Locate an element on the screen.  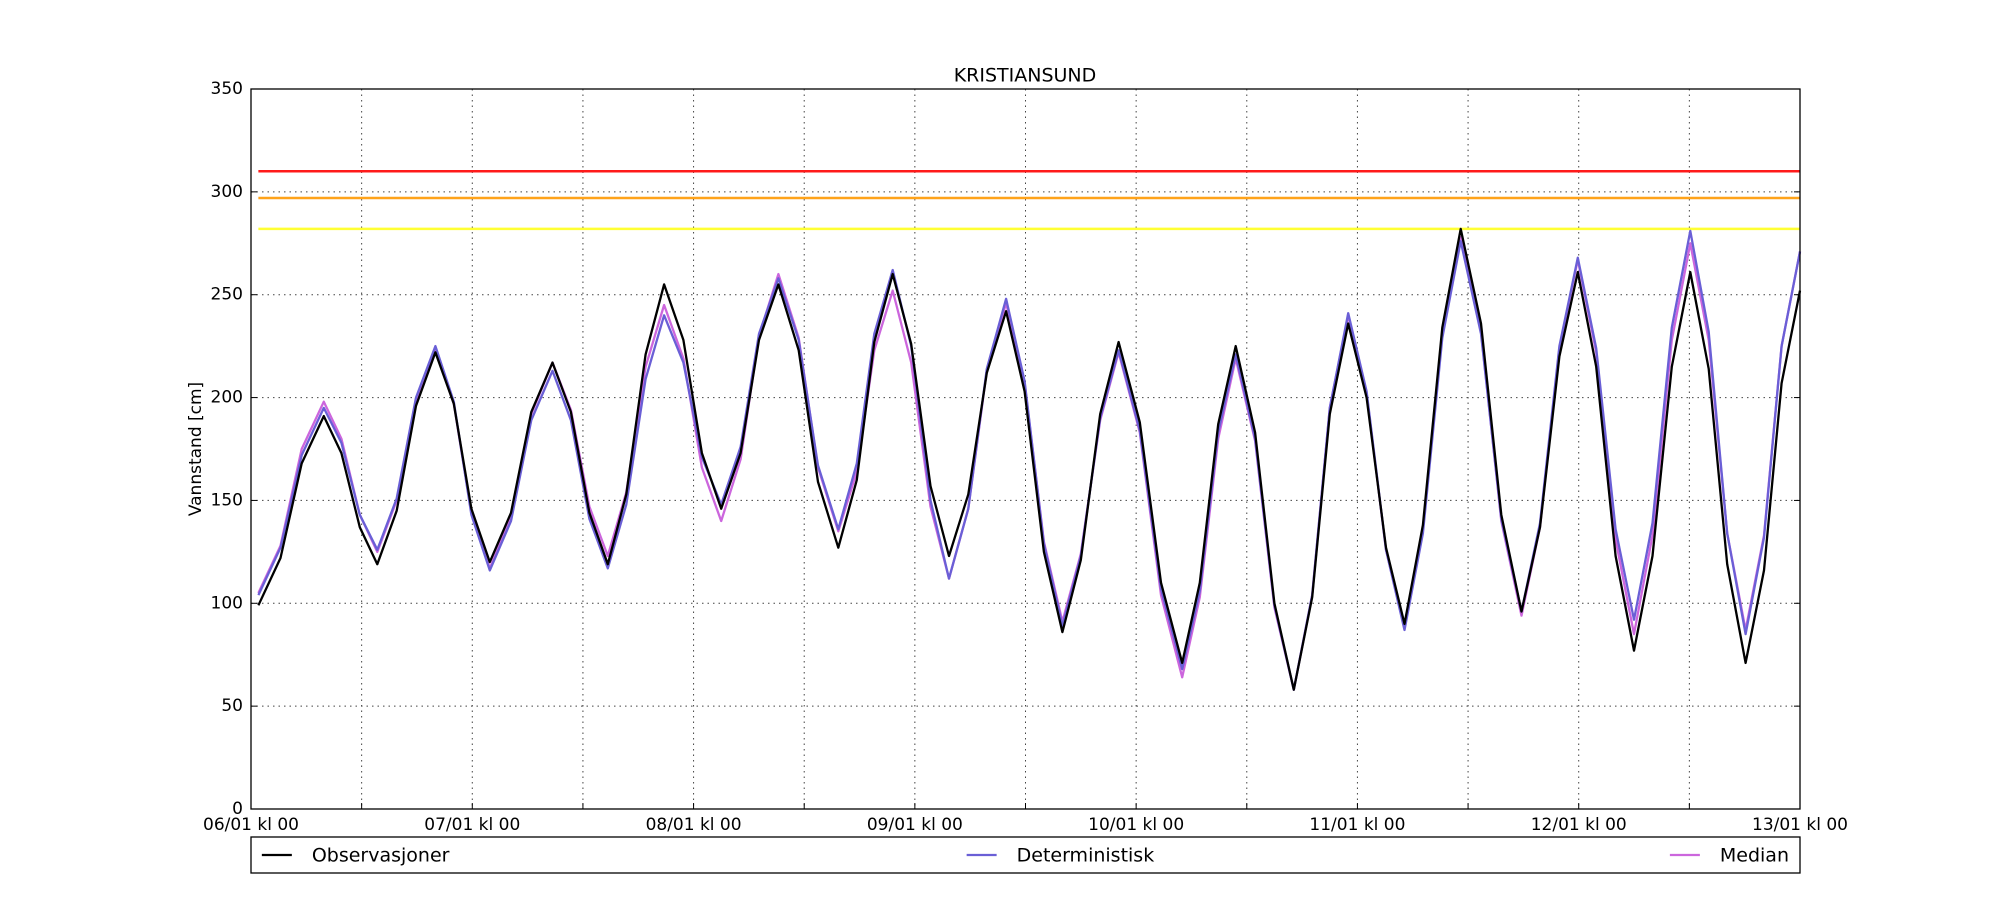
x-tick-label: 10/01 kl 00 is located at coordinates (1136, 825).